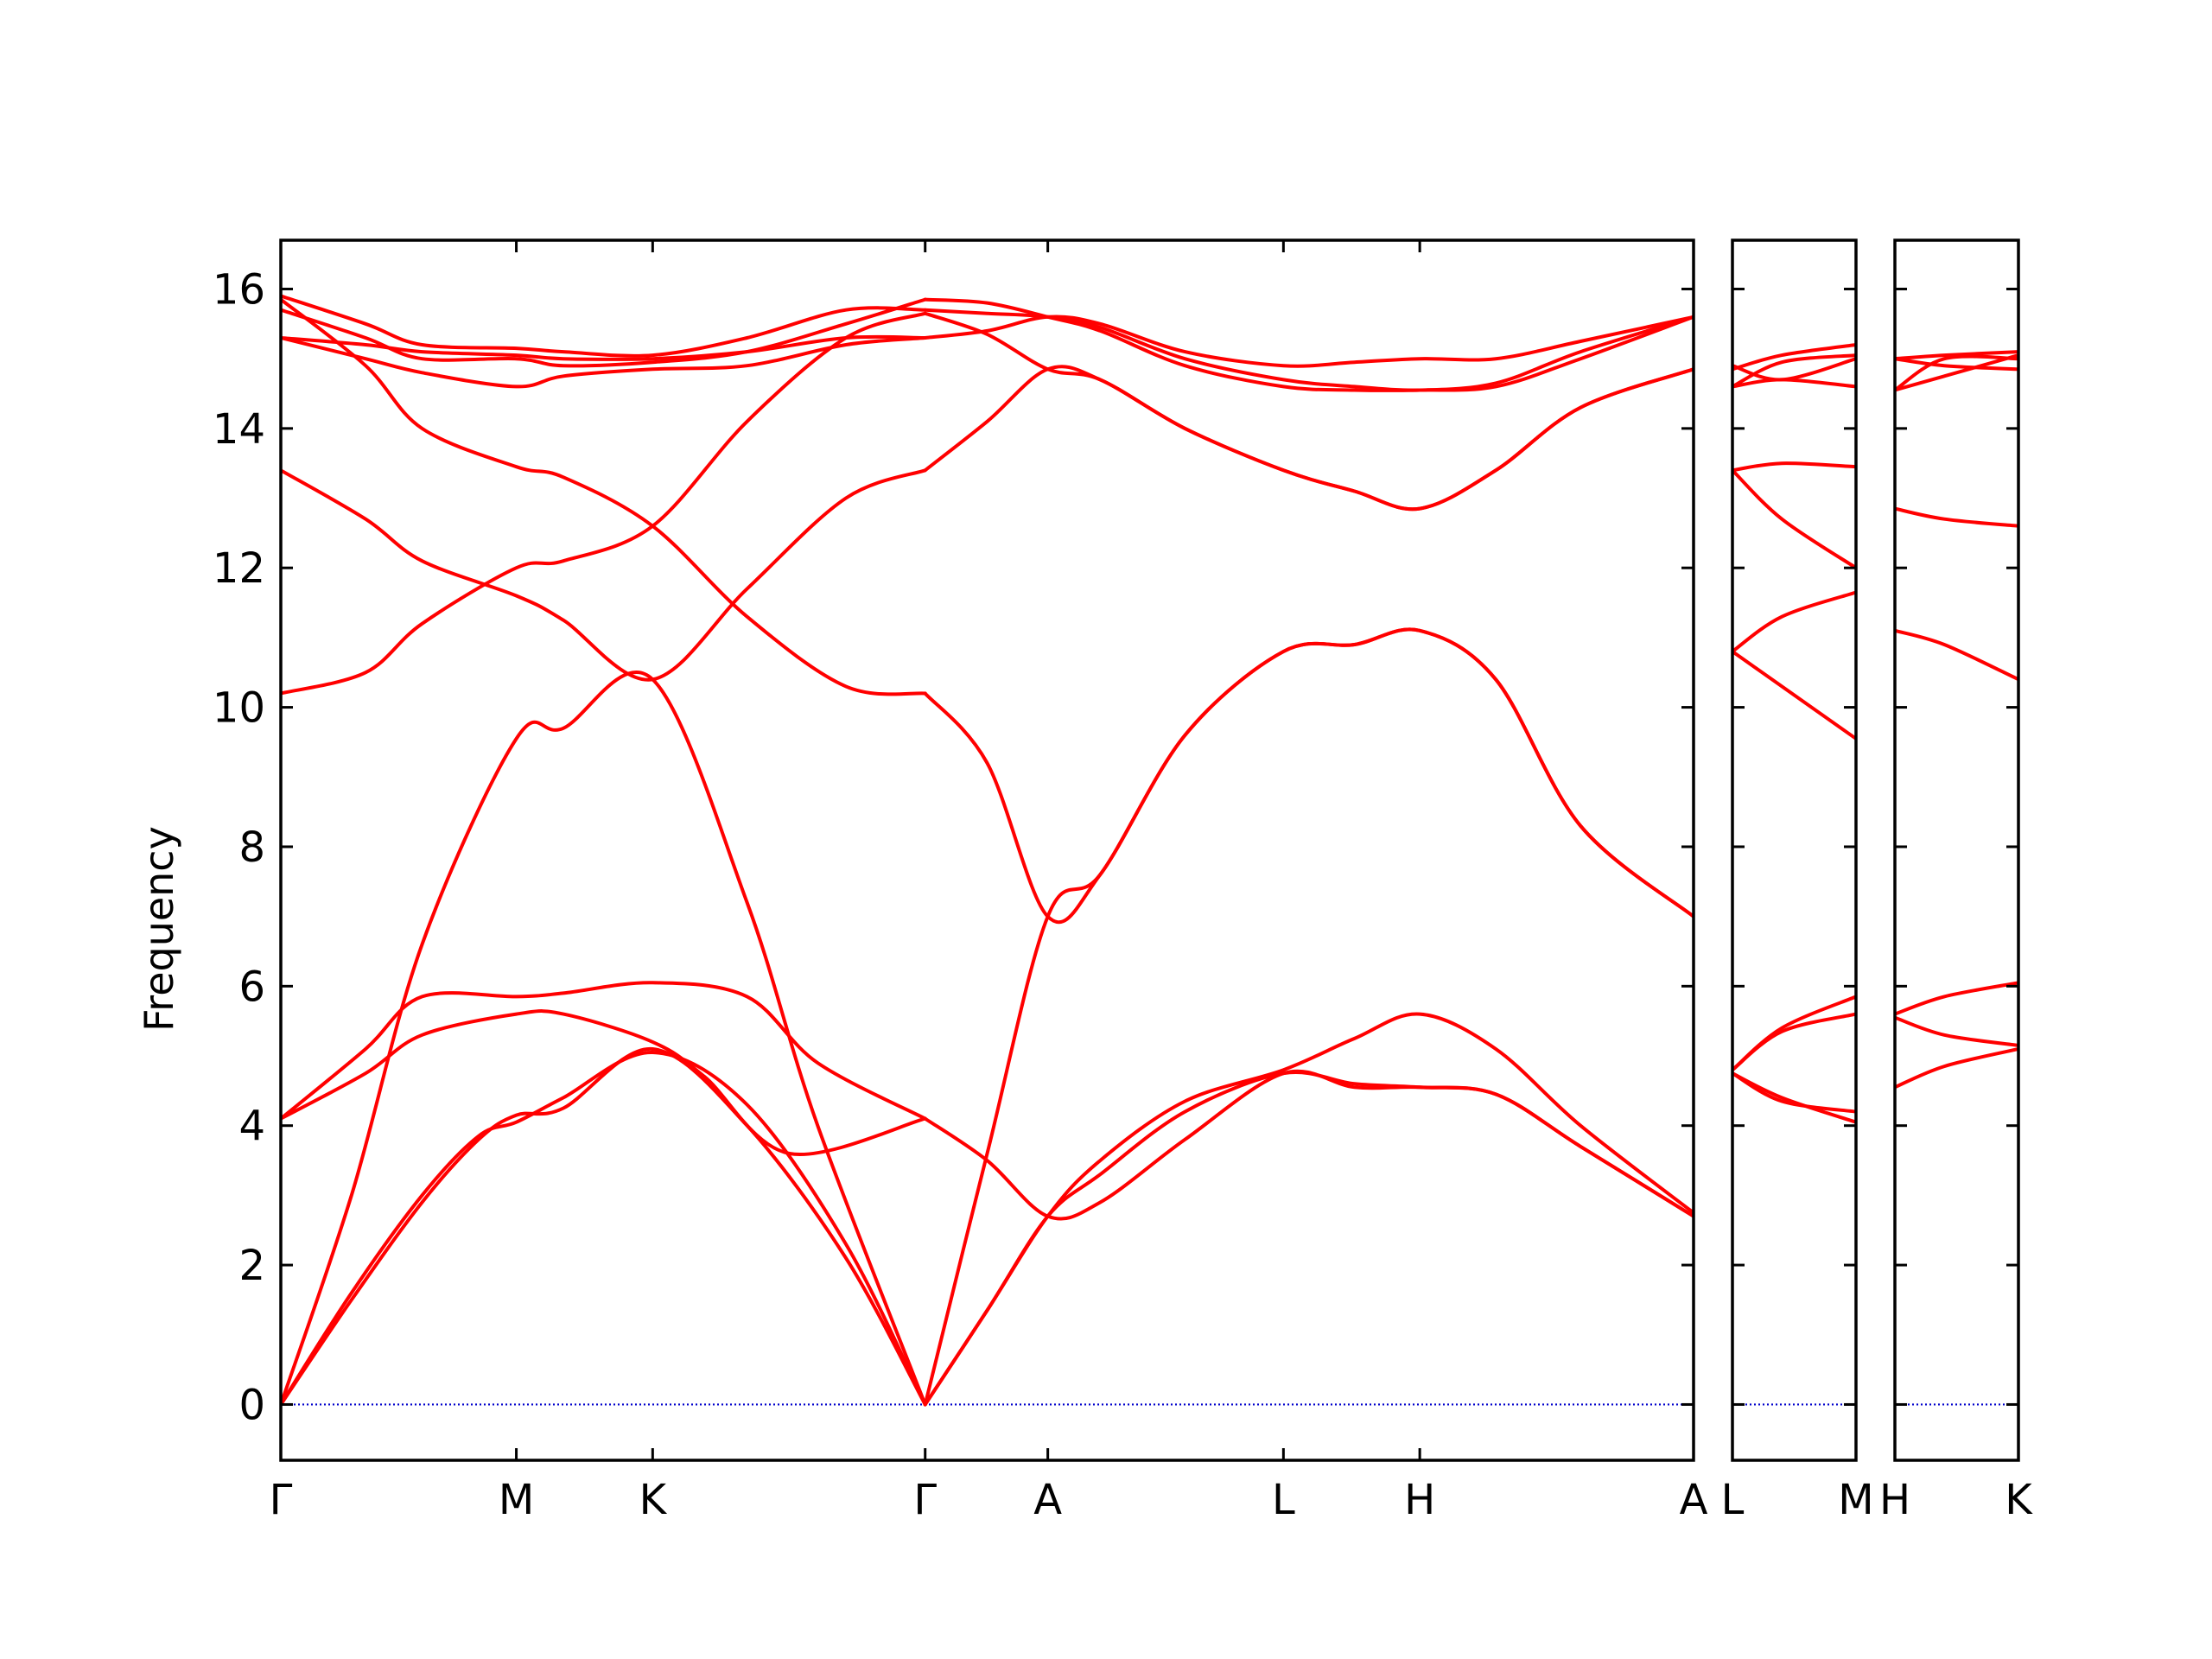 Image resolution: width=2212 pixels, height=1659 pixels. Describe the element at coordinates (251, 1127) in the screenshot. I see `y-tick-label: 4` at that location.